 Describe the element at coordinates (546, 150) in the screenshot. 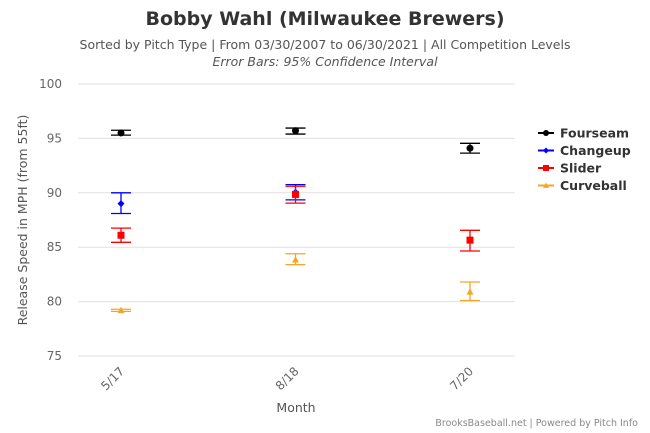

I see `legend-changeup-marker` at that location.